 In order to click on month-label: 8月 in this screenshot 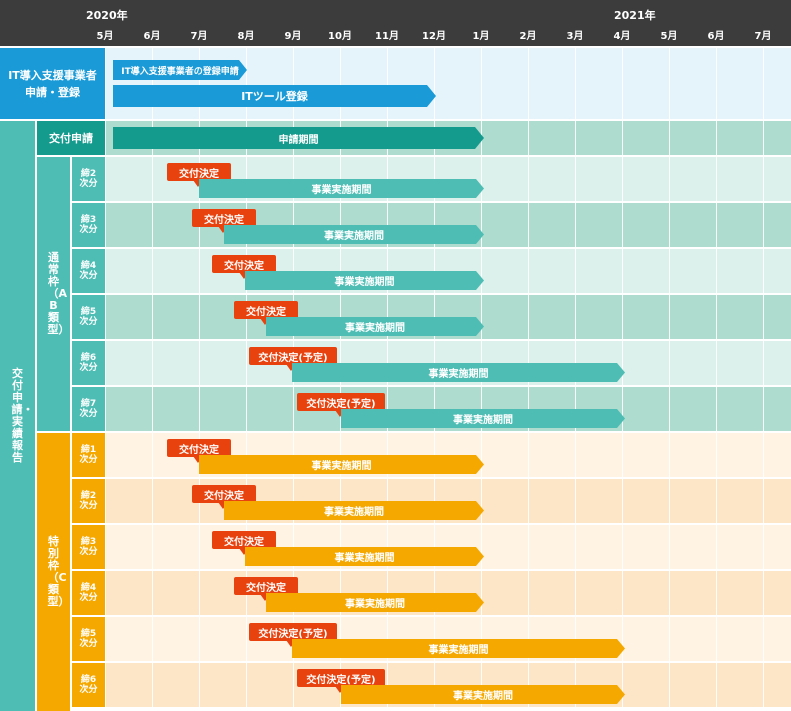, I will do `click(246, 36)`.